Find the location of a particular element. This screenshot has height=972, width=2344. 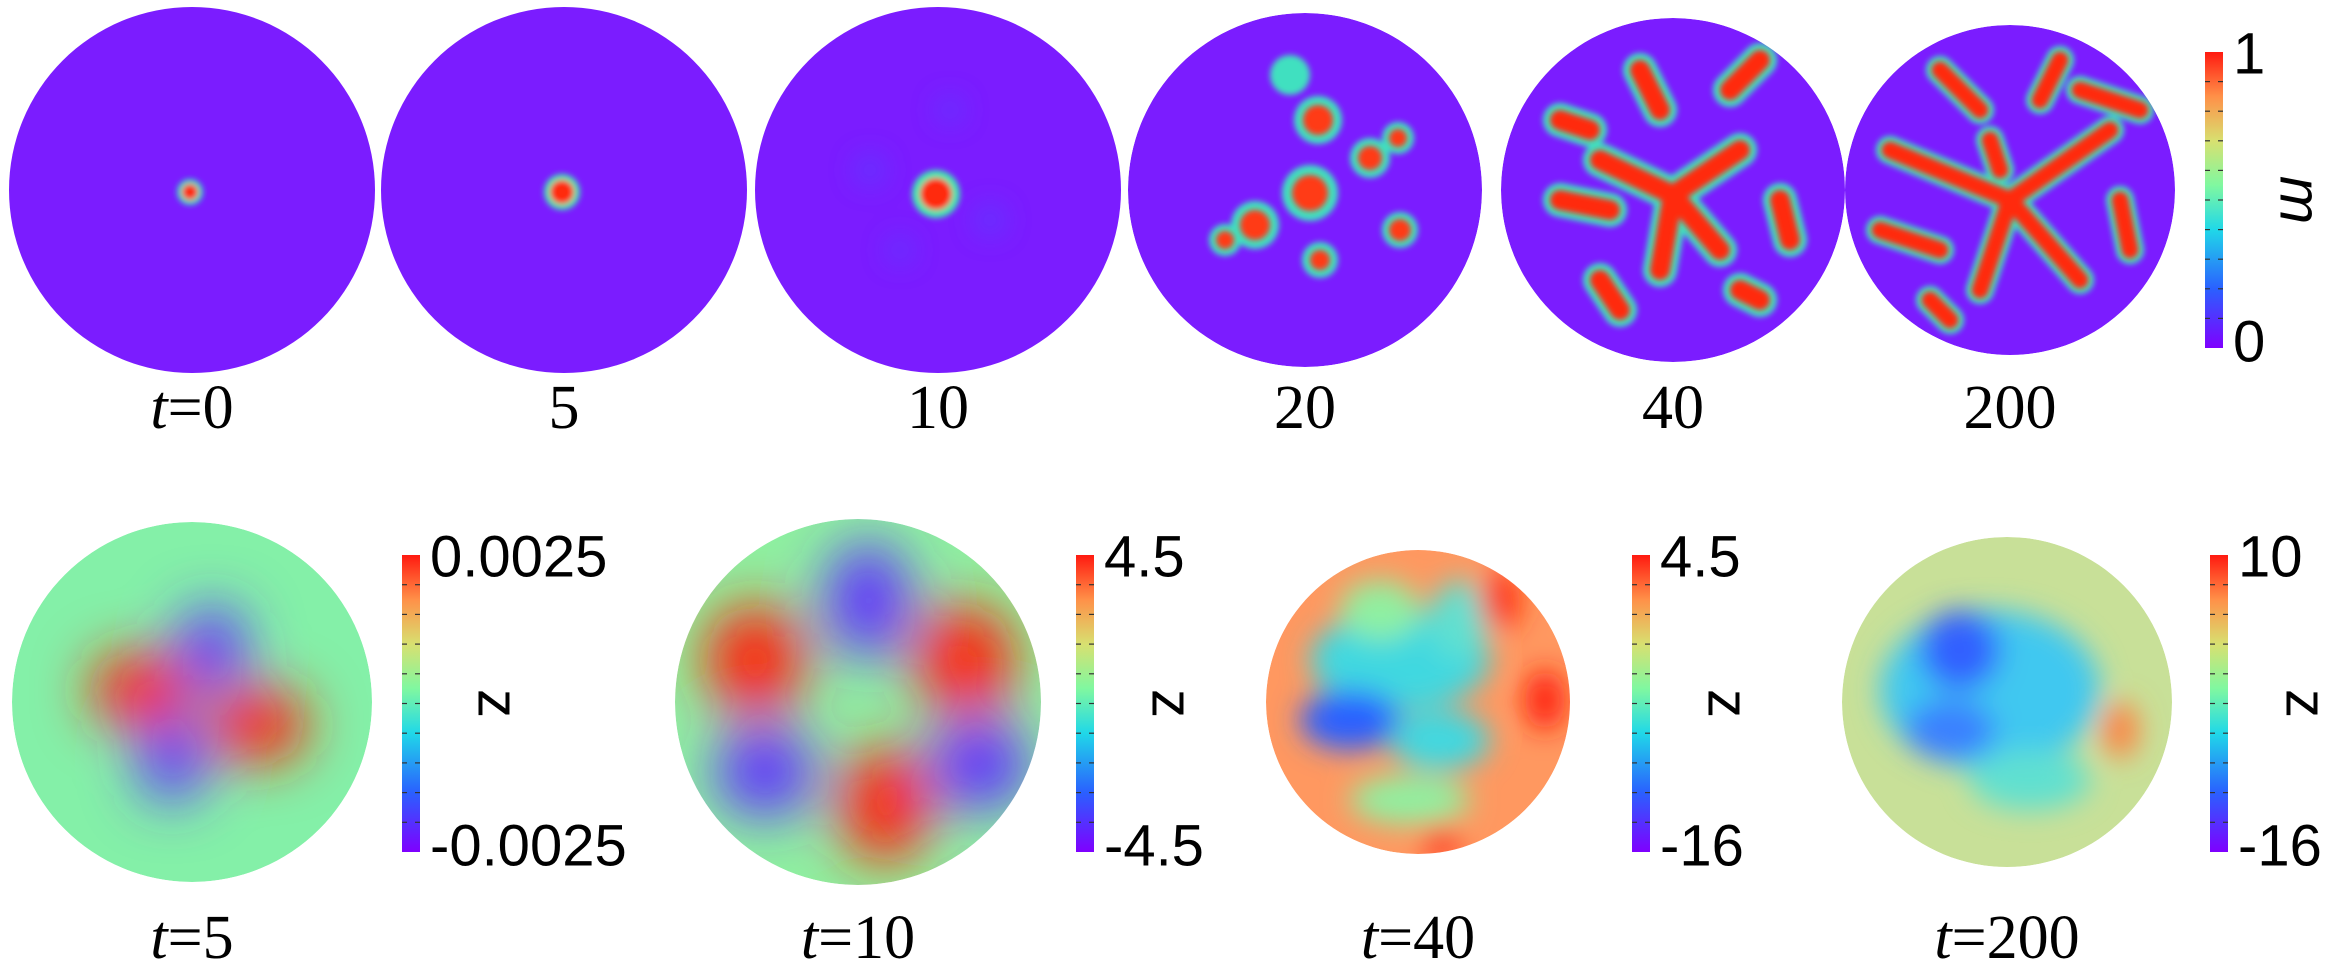

time-value: 200 is located at coordinates (2010, 408).